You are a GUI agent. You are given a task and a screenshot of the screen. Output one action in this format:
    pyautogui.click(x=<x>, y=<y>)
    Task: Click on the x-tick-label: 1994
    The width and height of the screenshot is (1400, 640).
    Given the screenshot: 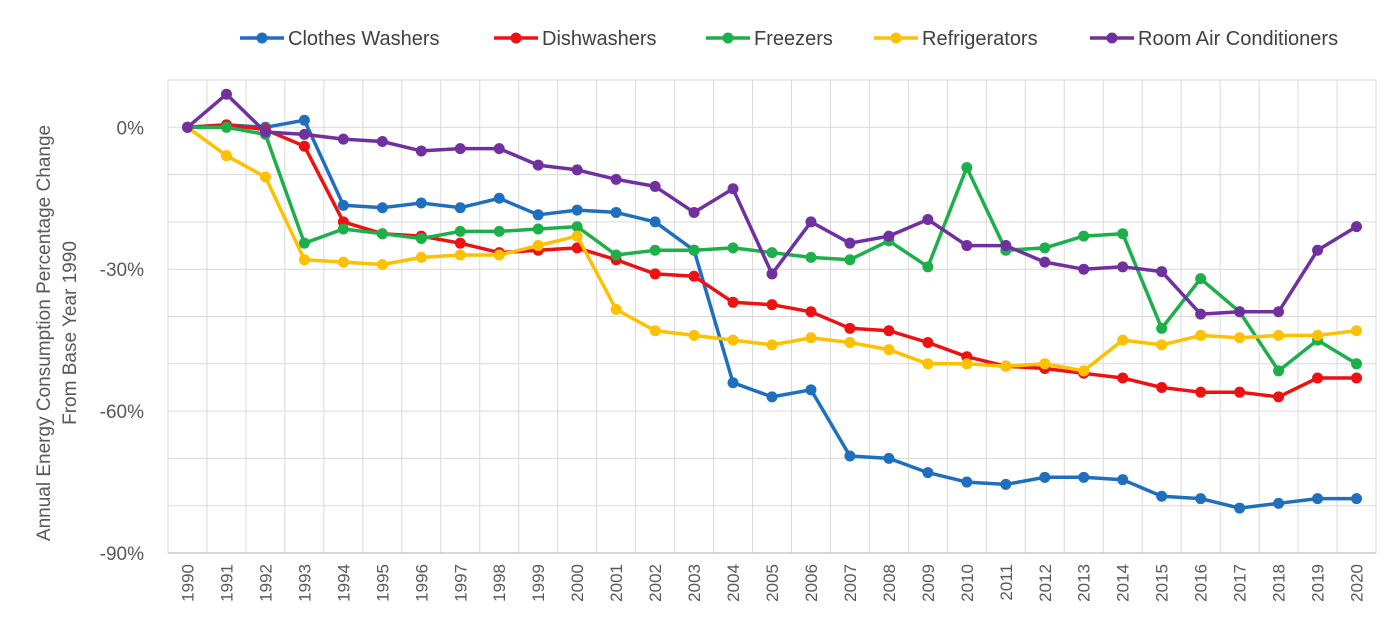 What is the action you would take?
    pyautogui.click(x=343, y=583)
    